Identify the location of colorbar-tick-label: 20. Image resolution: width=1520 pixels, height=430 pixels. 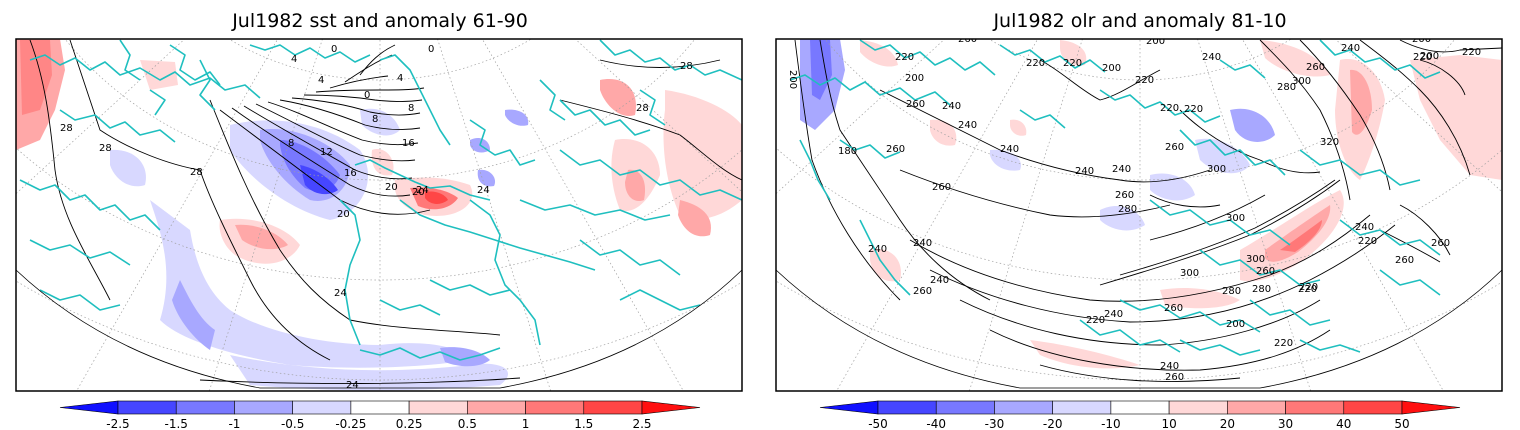
(1227, 423).